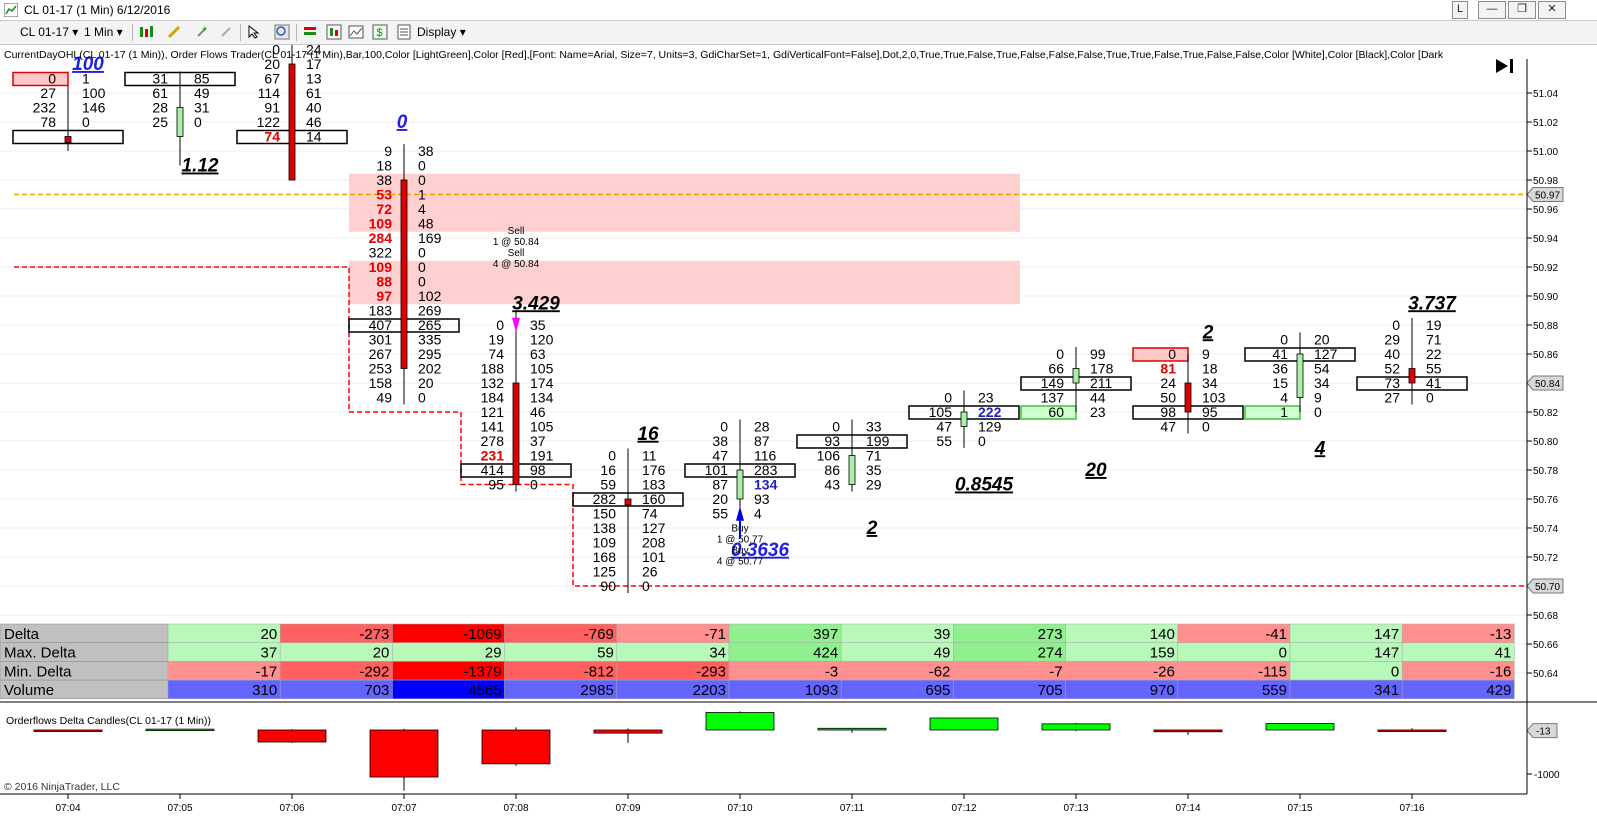 The width and height of the screenshot is (1597, 835). I want to click on stats-value: 429, so click(1498, 690).